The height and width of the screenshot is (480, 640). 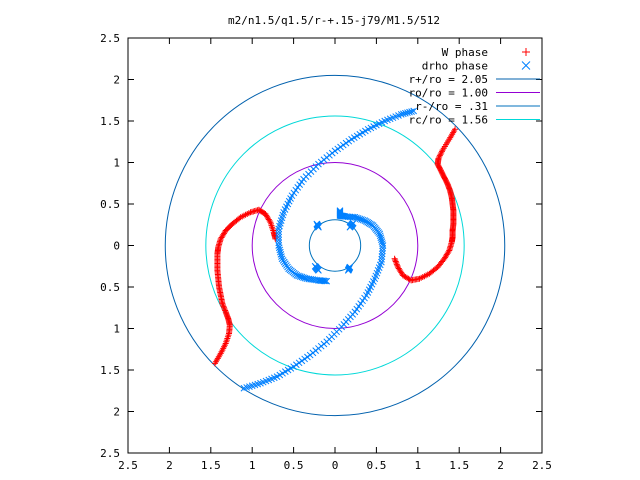 I want to click on legend-label: r-/ro = .31, so click(x=451, y=106).